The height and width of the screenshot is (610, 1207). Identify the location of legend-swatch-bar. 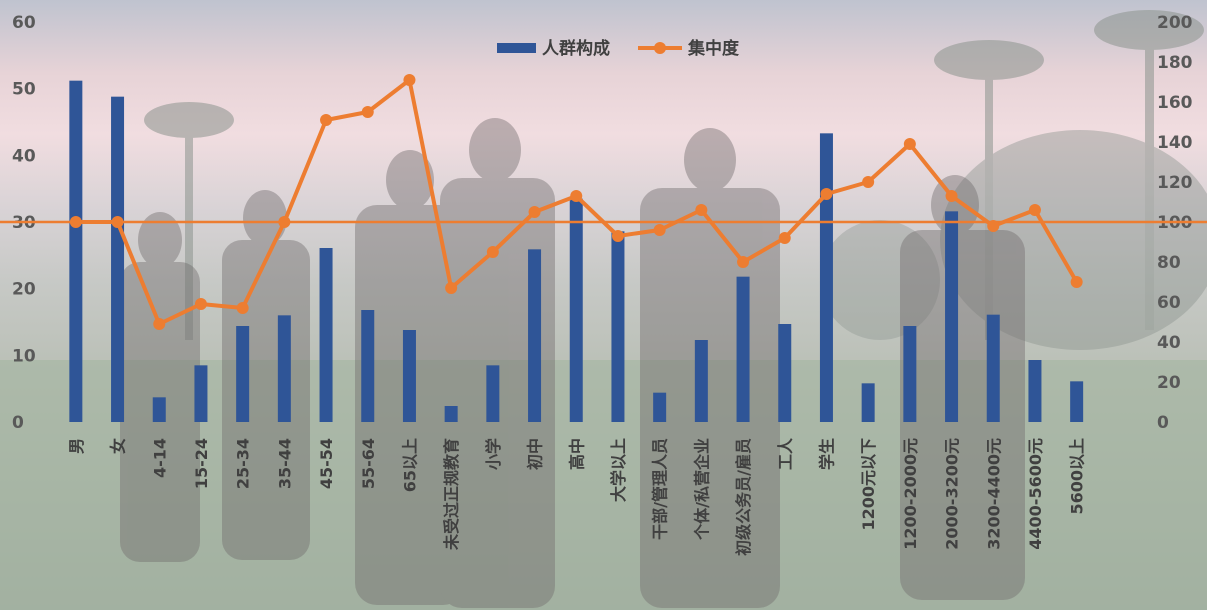
(516, 48).